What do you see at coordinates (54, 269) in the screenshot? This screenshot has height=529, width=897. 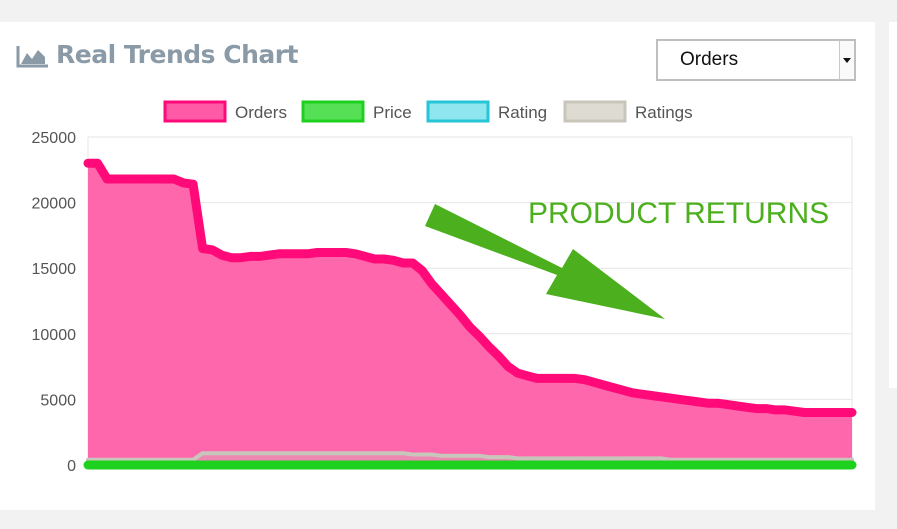 I see `y-tick-label: 15000` at bounding box center [54, 269].